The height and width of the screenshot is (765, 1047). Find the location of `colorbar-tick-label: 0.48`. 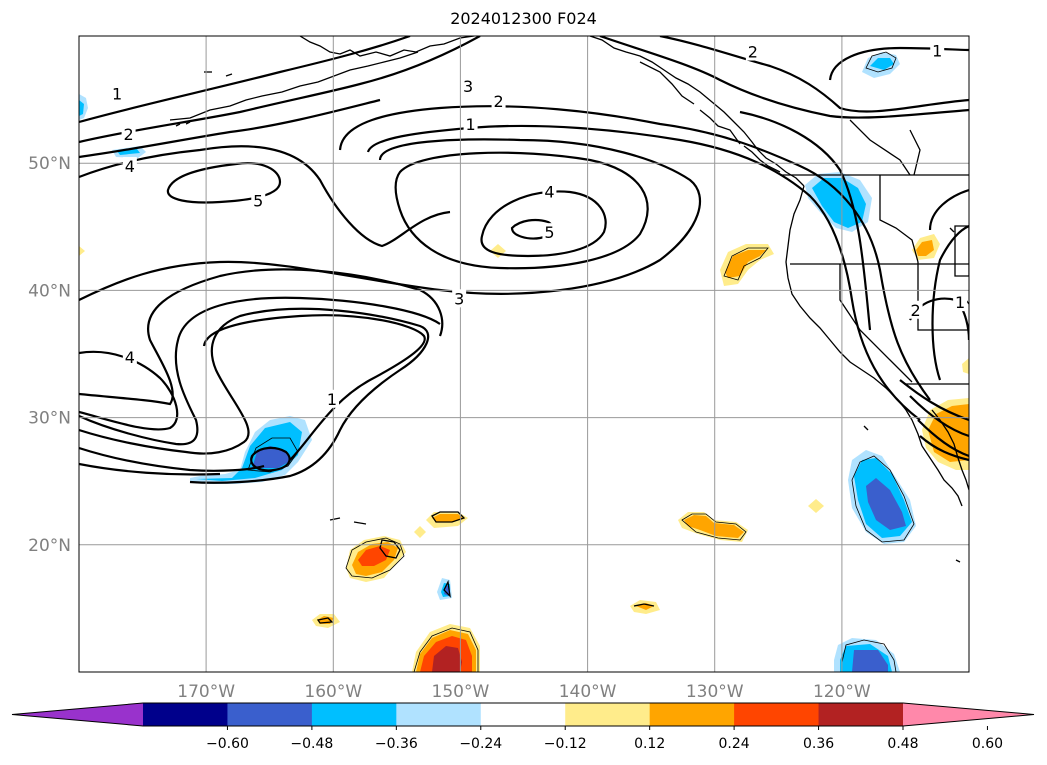

colorbar-tick-label: 0.48 is located at coordinates (902, 744).